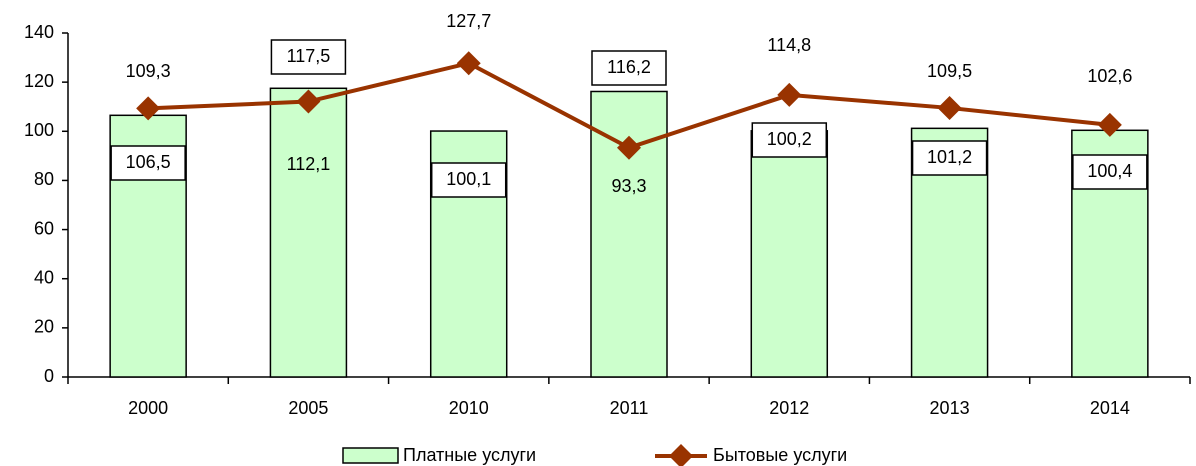 This screenshot has width=1196, height=466. Describe the element at coordinates (370, 455) in the screenshot. I see `legend-swatch` at that location.